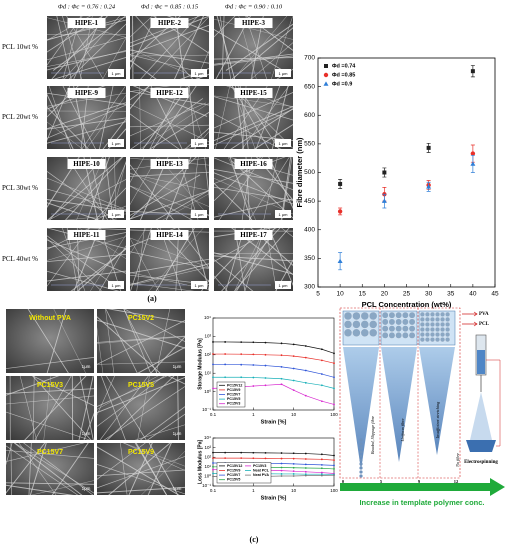  Describe the element at coordinates (318, 294) in the screenshot. I see `x-tick-label: 5` at that location.